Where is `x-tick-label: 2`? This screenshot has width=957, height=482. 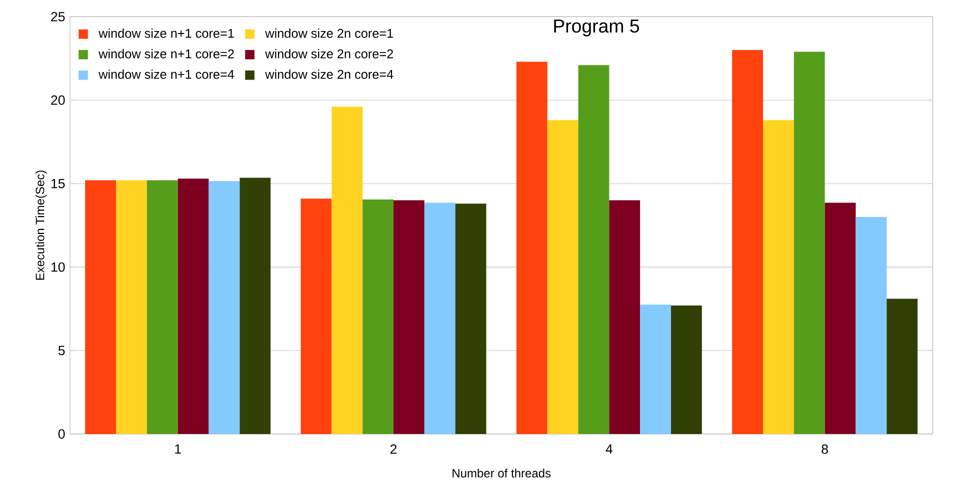 x-tick-label: 2 is located at coordinates (393, 449).